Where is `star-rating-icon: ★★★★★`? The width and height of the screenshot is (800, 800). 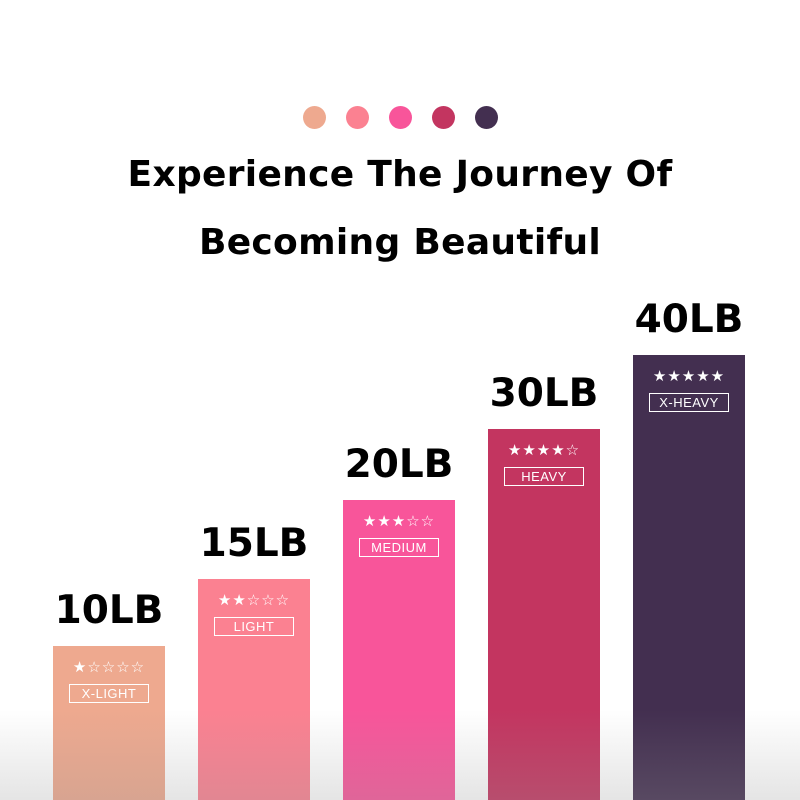
star-rating-icon: ★★★★★ is located at coordinates (689, 376).